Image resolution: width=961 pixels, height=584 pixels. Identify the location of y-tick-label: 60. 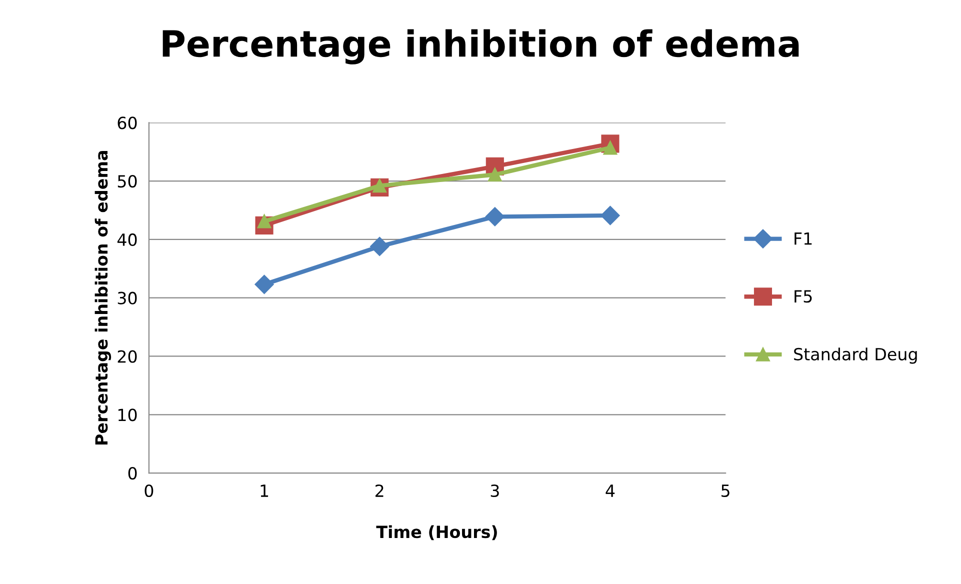
(127, 123).